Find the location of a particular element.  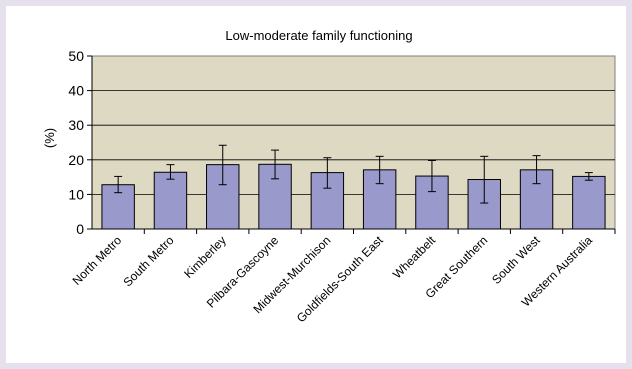

y-tick-label: 10 is located at coordinates (76, 194).